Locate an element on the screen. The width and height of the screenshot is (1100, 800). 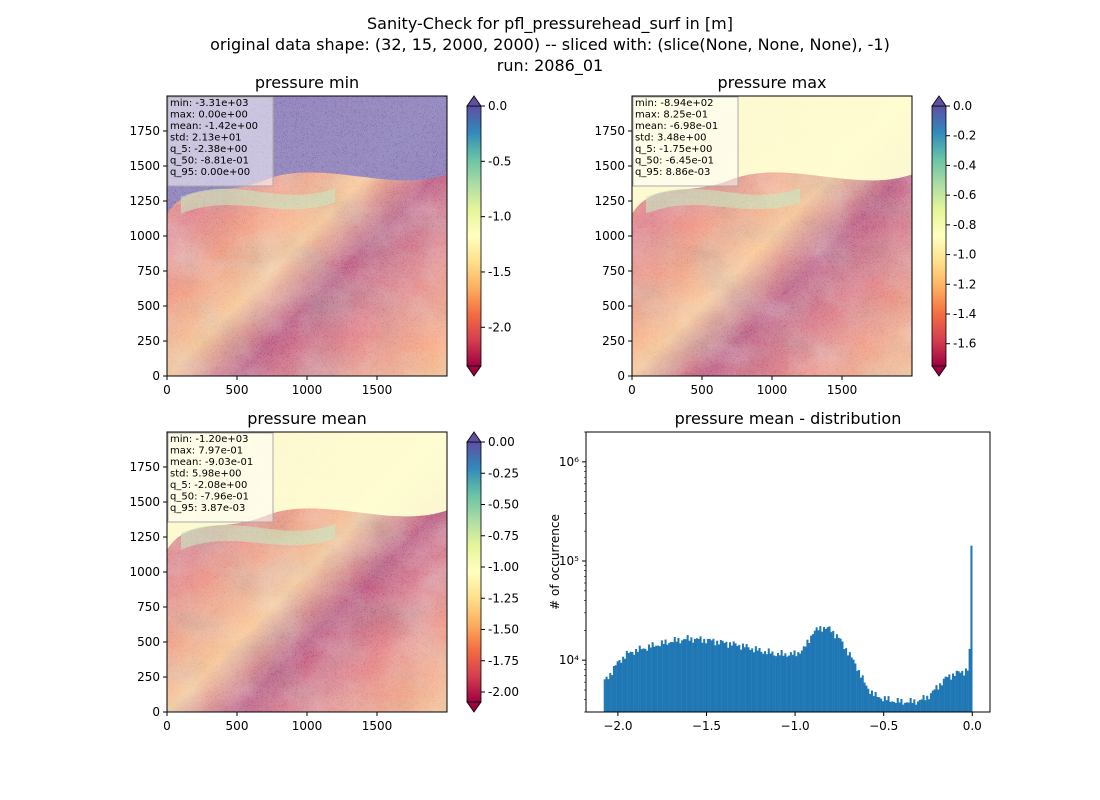
stats-line: min: -3.31e+03 is located at coordinates (209, 103).